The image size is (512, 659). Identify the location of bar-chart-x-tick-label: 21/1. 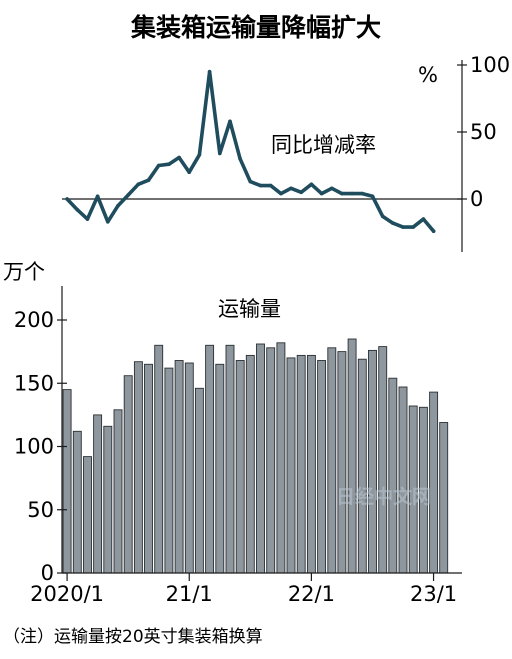
(189, 594).